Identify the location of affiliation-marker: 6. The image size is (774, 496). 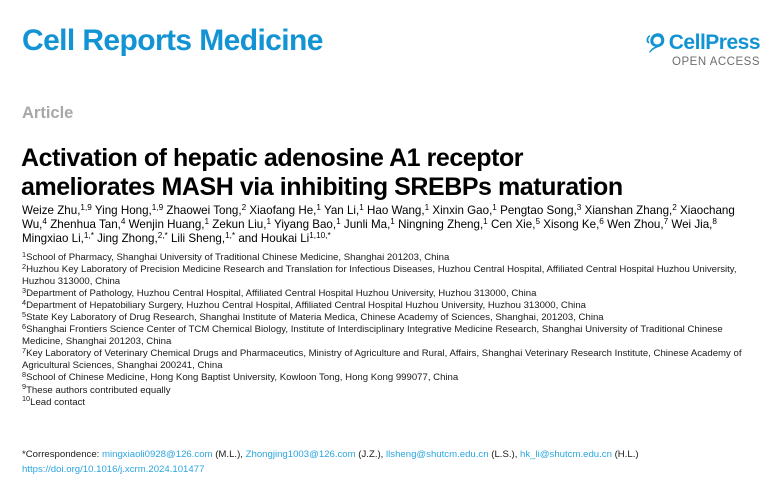
(24, 326).